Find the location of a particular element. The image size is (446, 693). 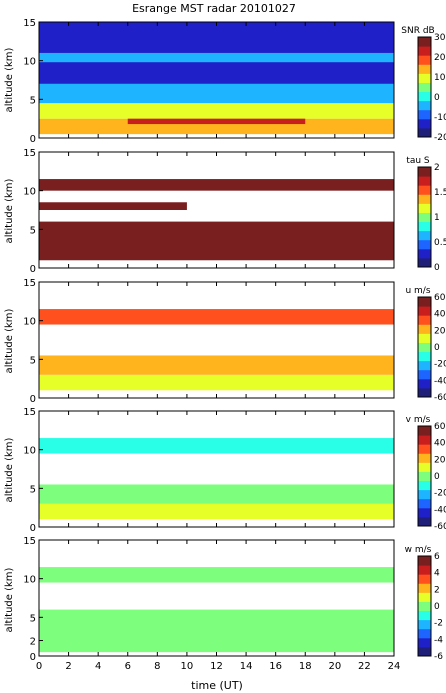

colorbar-tick-label: -6 is located at coordinates (438, 657).